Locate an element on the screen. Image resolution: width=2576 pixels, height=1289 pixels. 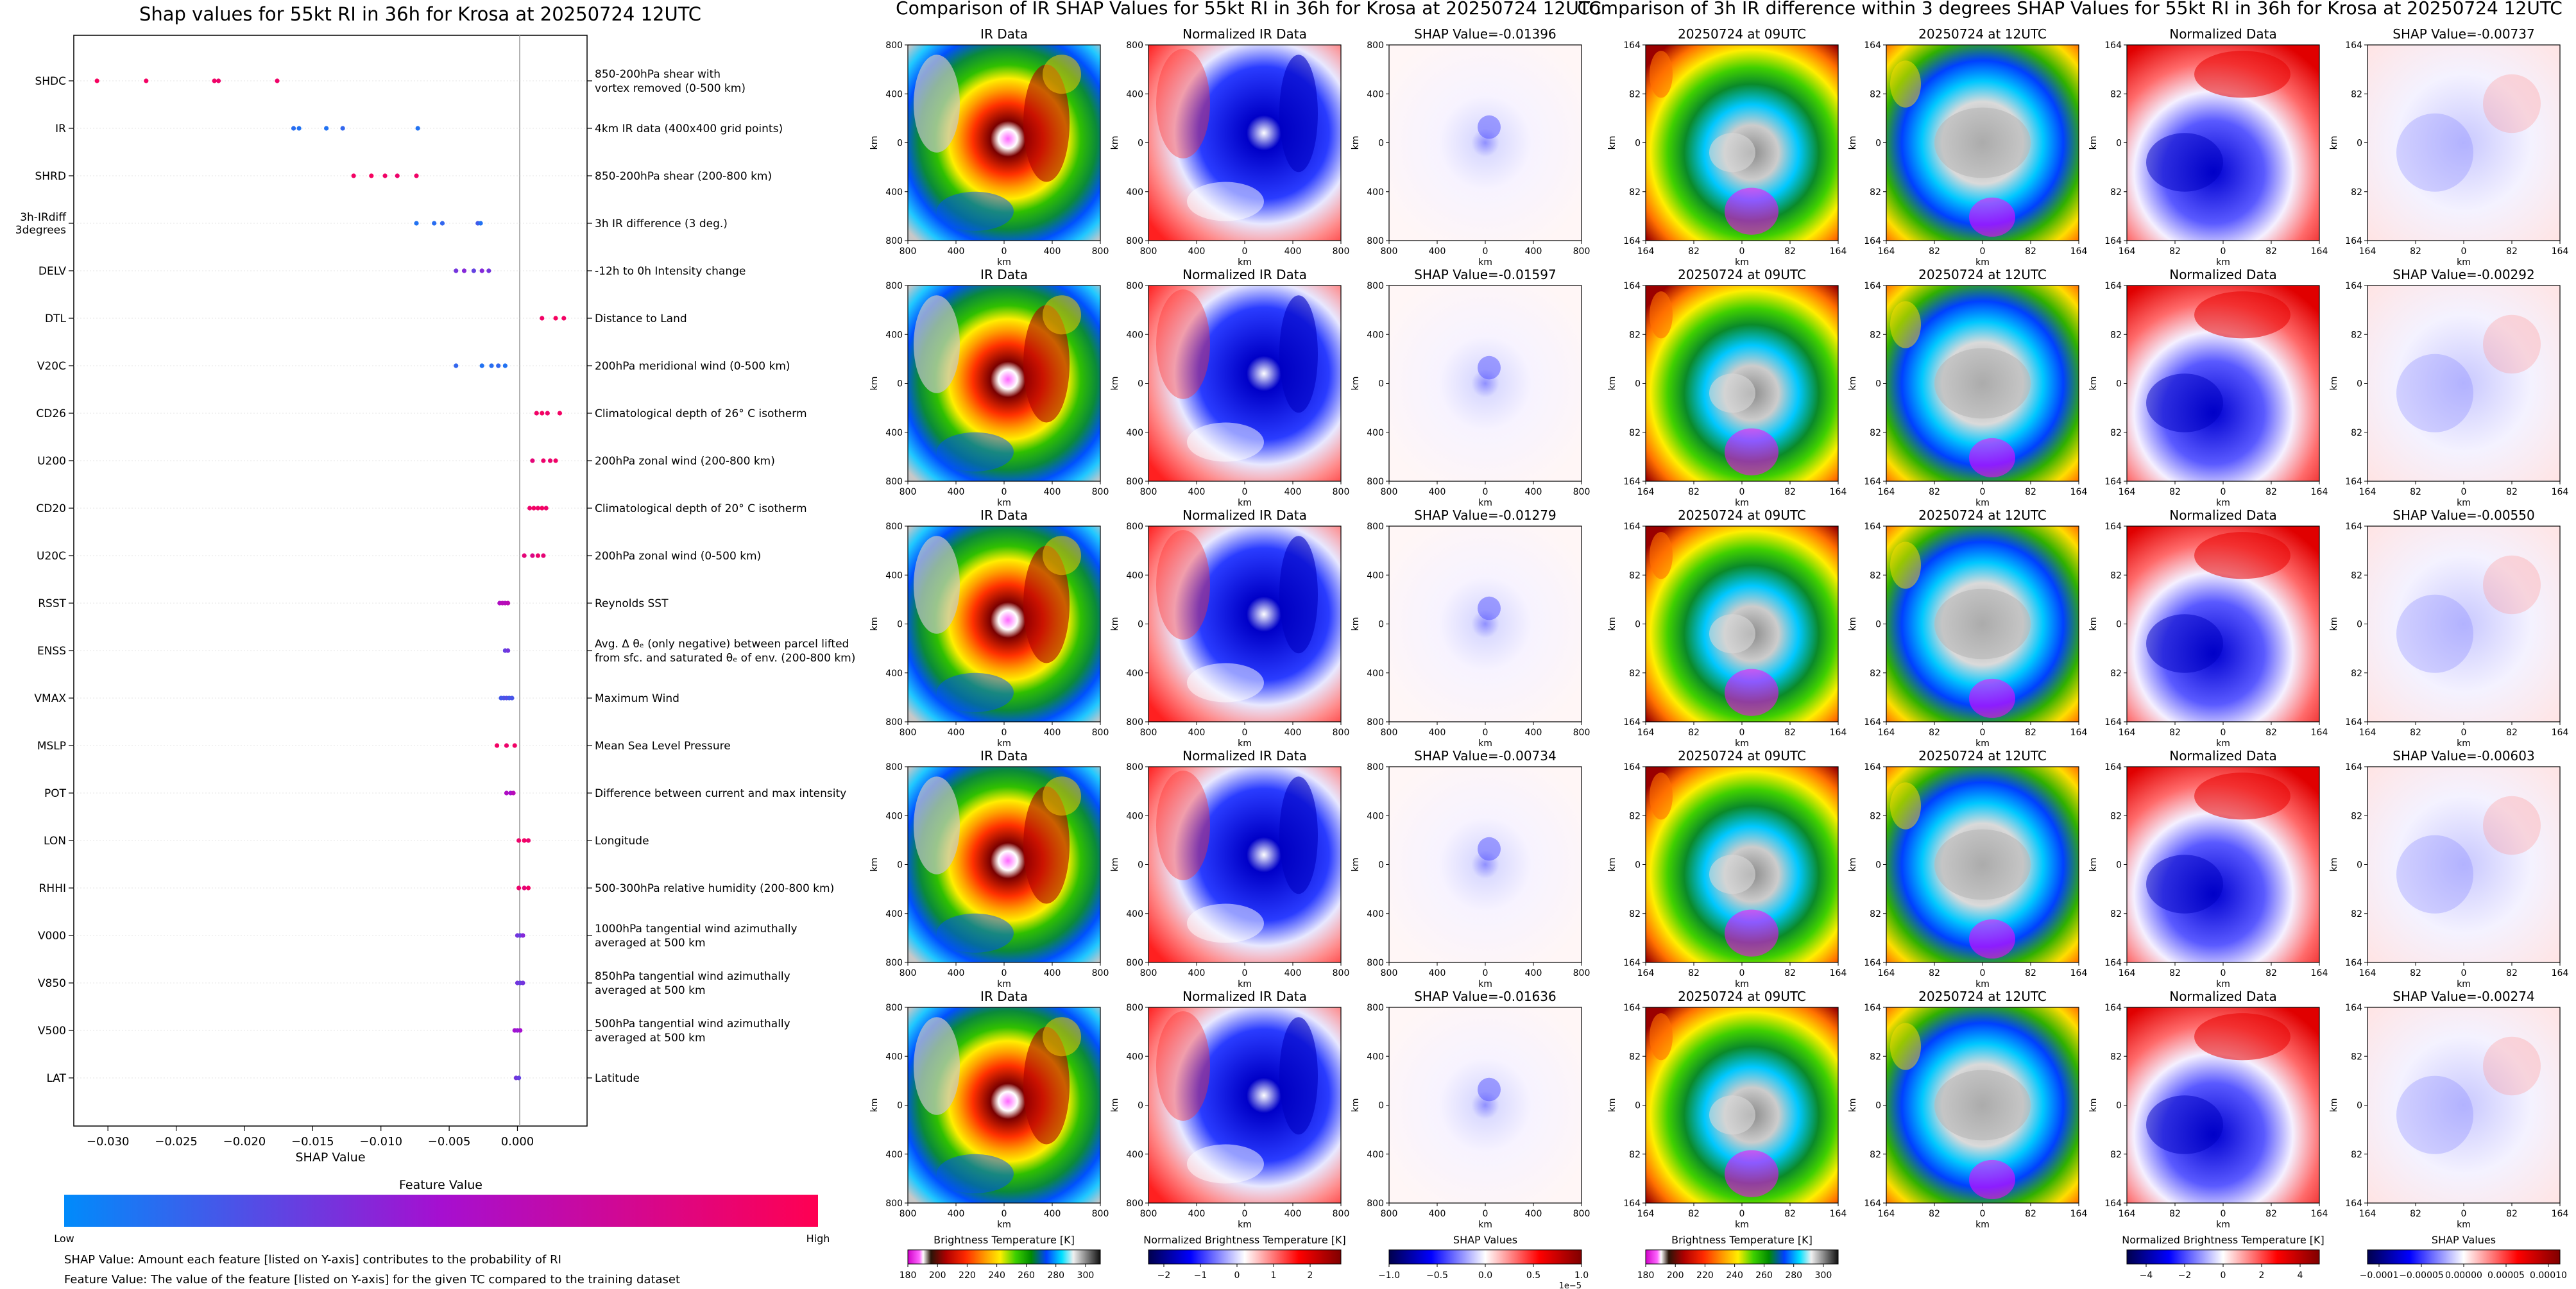
ir-shap-image is located at coordinates (1485, 865).